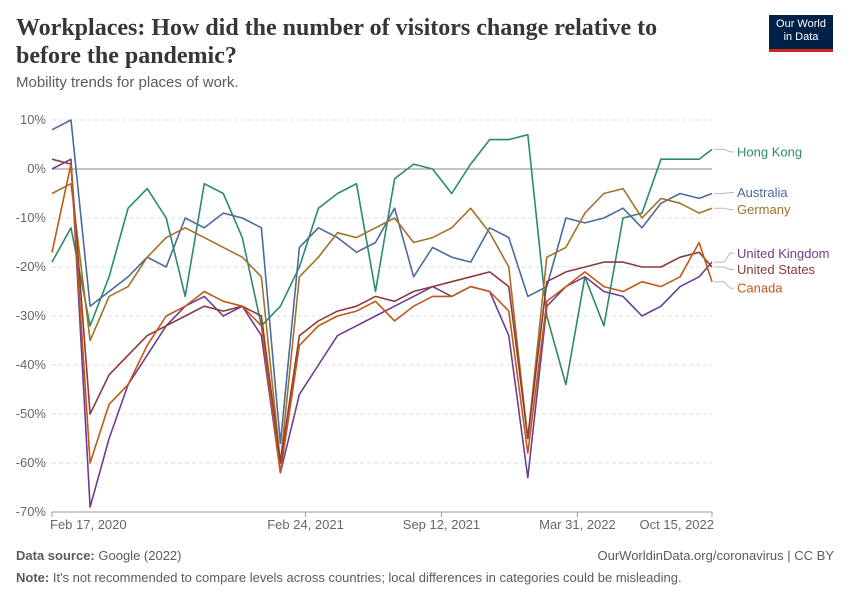 The width and height of the screenshot is (850, 600). I want to click on y-axis-ticks: 10% 0% -10% -20% -30% -40% -50% -60% -70%, so click(31, 315).